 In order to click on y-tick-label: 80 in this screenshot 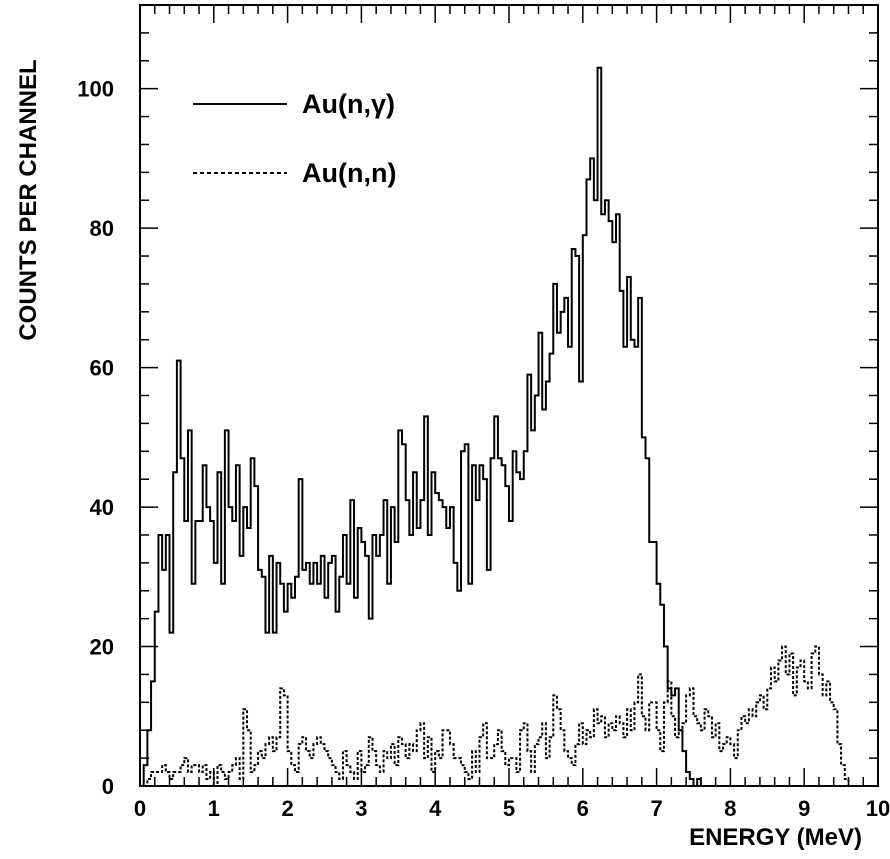, I will do `click(102, 228)`.